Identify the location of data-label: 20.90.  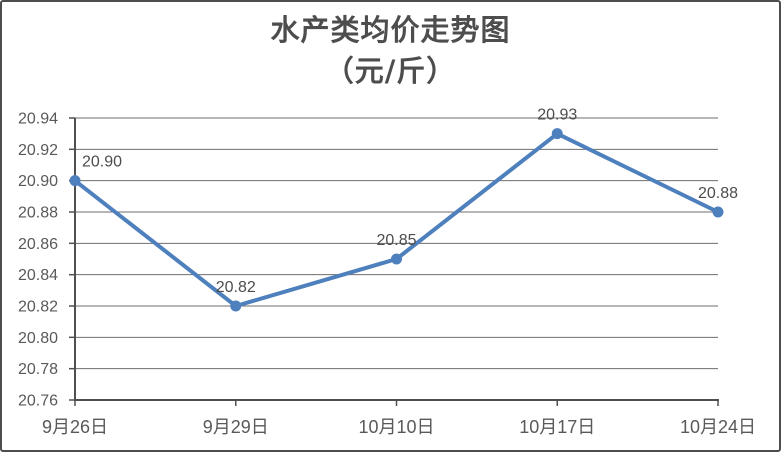
(102, 162).